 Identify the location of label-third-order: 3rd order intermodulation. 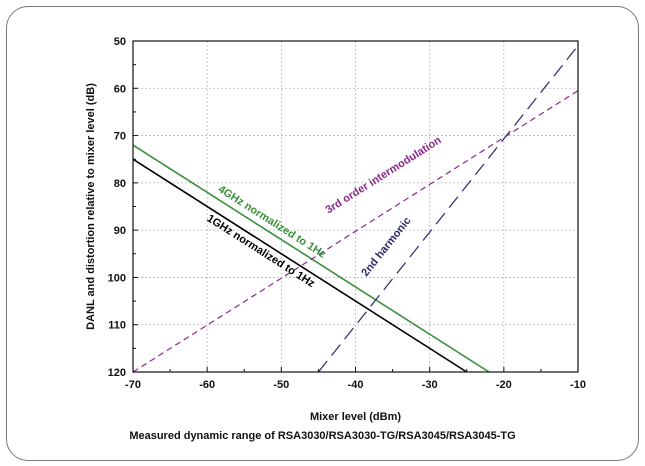
(384, 175).